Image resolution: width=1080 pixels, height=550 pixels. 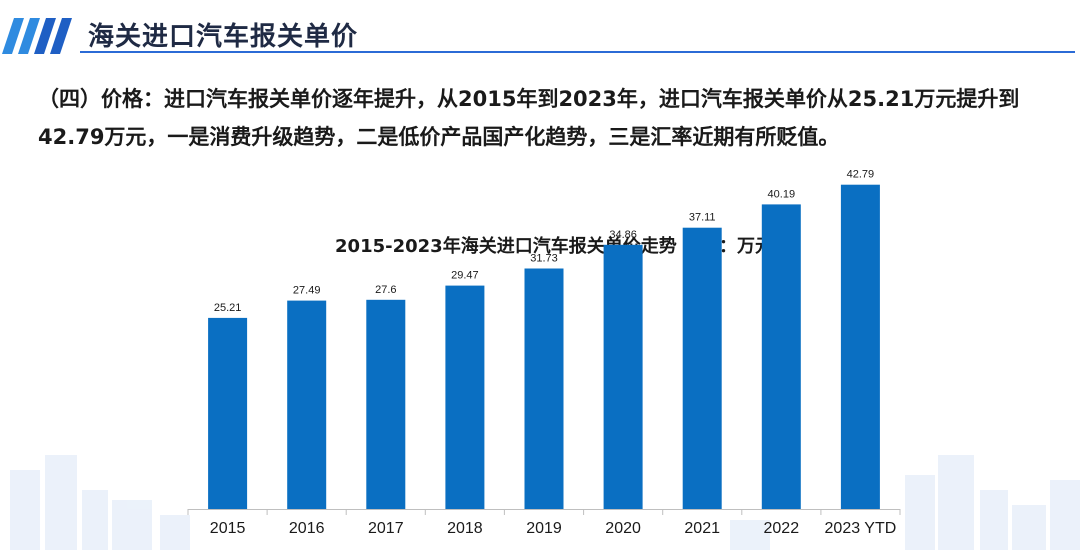 What do you see at coordinates (37, 36) in the screenshot?
I see `header-stripes-icon` at bounding box center [37, 36].